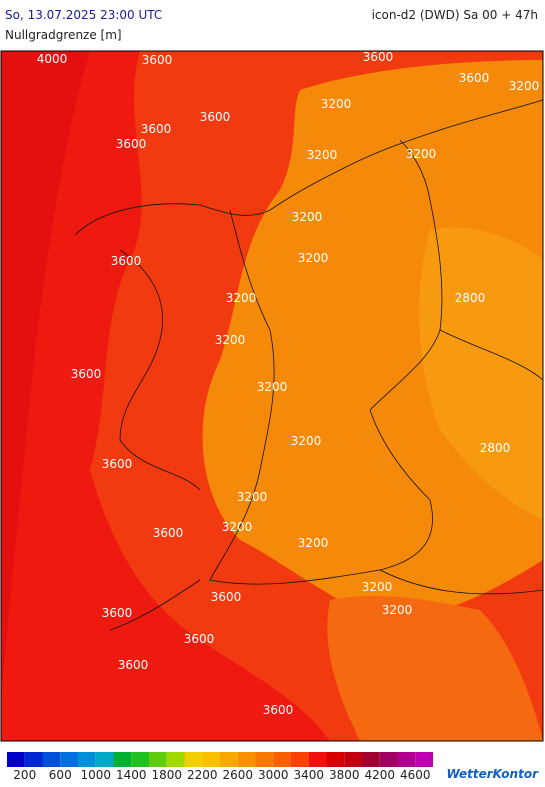 The height and width of the screenshot is (787, 545). Describe the element at coordinates (455, 15) in the screenshot. I see `header-model: icon-d2 (DWD) Sa 00 + 47h` at that location.